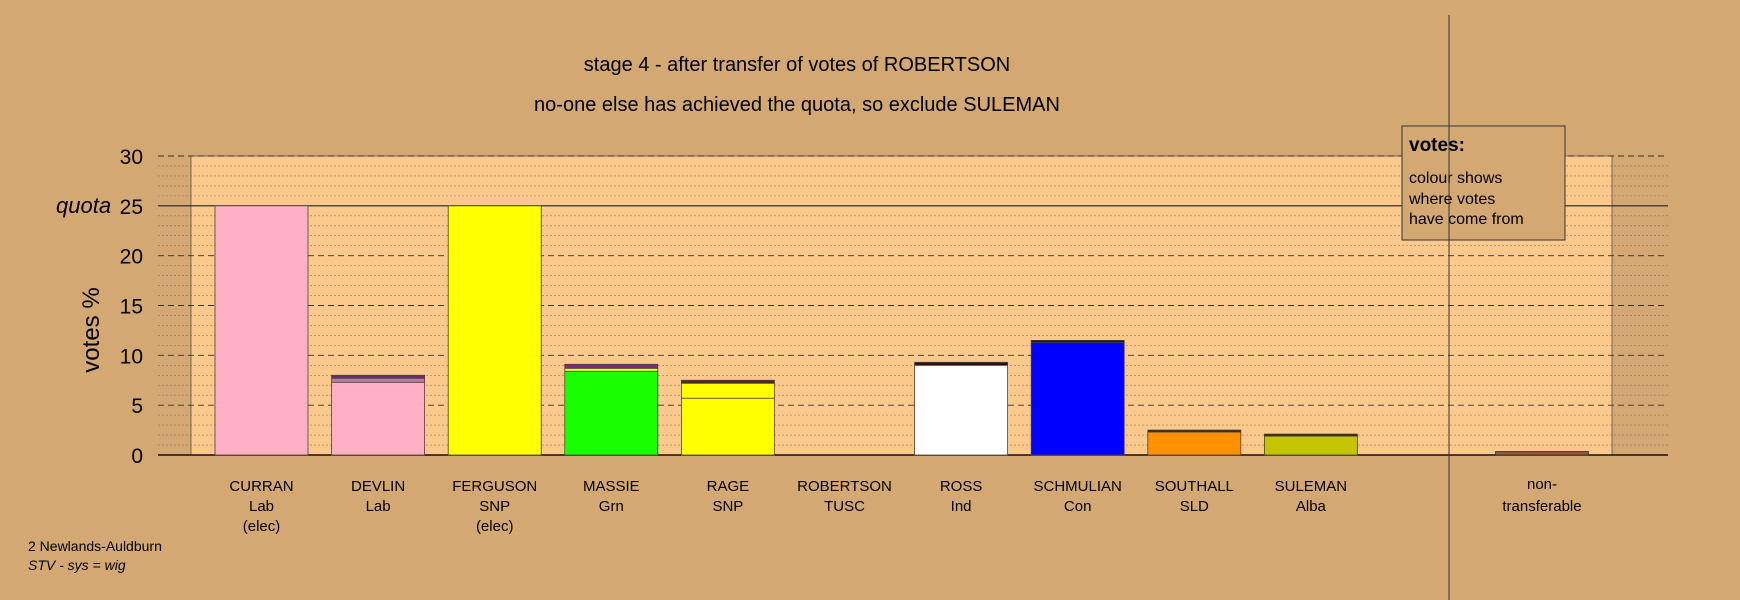 The height and width of the screenshot is (600, 1740). What do you see at coordinates (131, 157) in the screenshot?
I see `y-tick-label: 30` at bounding box center [131, 157].